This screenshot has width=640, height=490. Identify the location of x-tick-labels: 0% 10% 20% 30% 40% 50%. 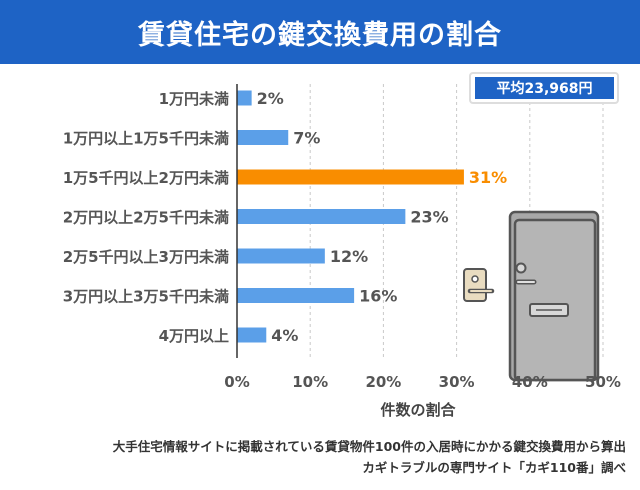
(422, 382).